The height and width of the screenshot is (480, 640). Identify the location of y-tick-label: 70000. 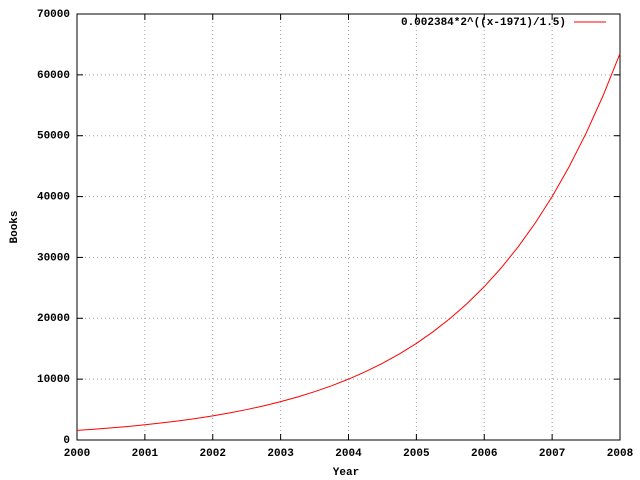
(53, 15).